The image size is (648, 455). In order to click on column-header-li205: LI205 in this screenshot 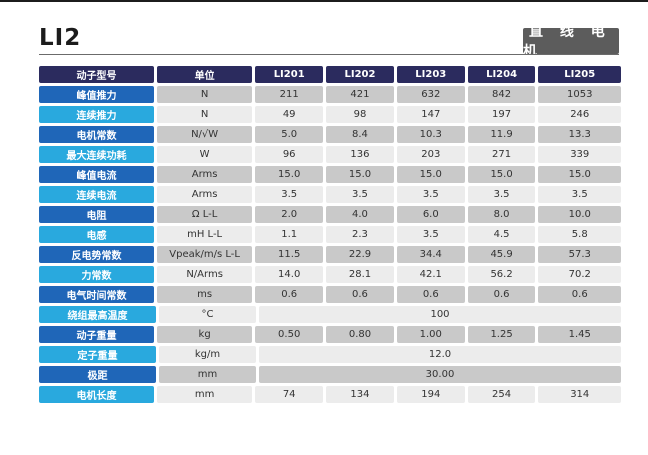, I will do `click(579, 74)`.